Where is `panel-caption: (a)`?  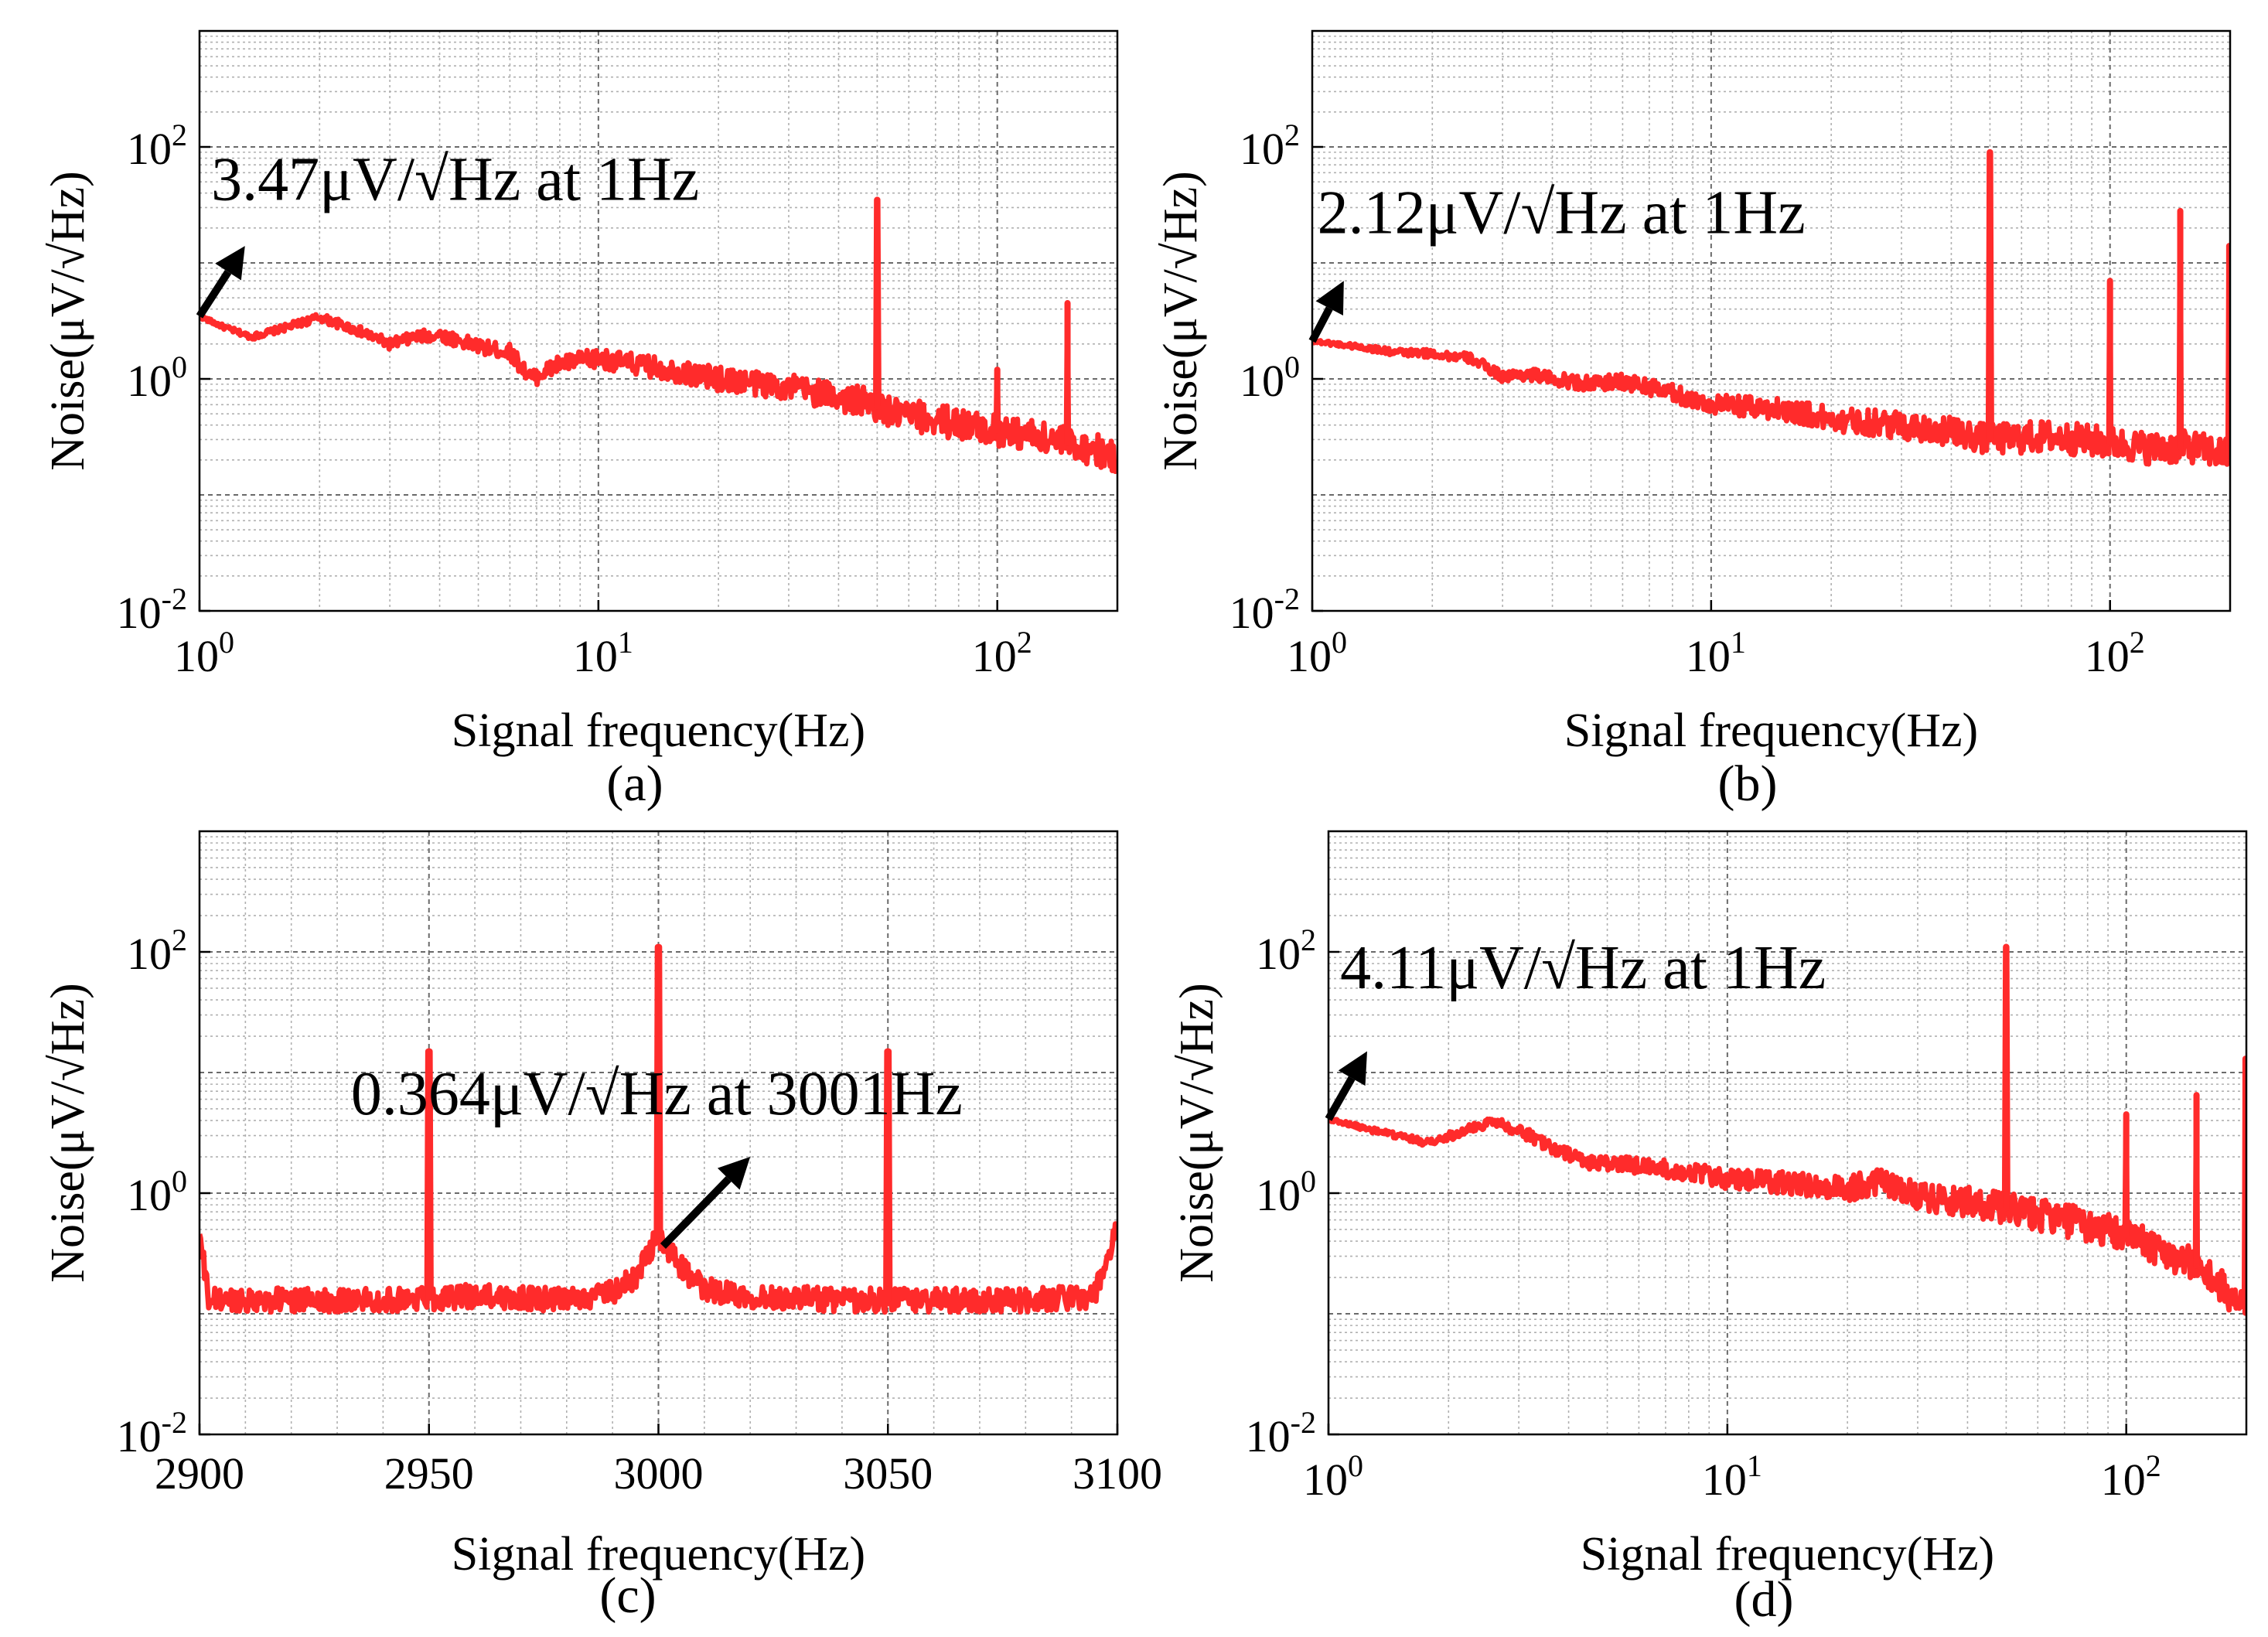 panel-caption: (a) is located at coordinates (634, 783).